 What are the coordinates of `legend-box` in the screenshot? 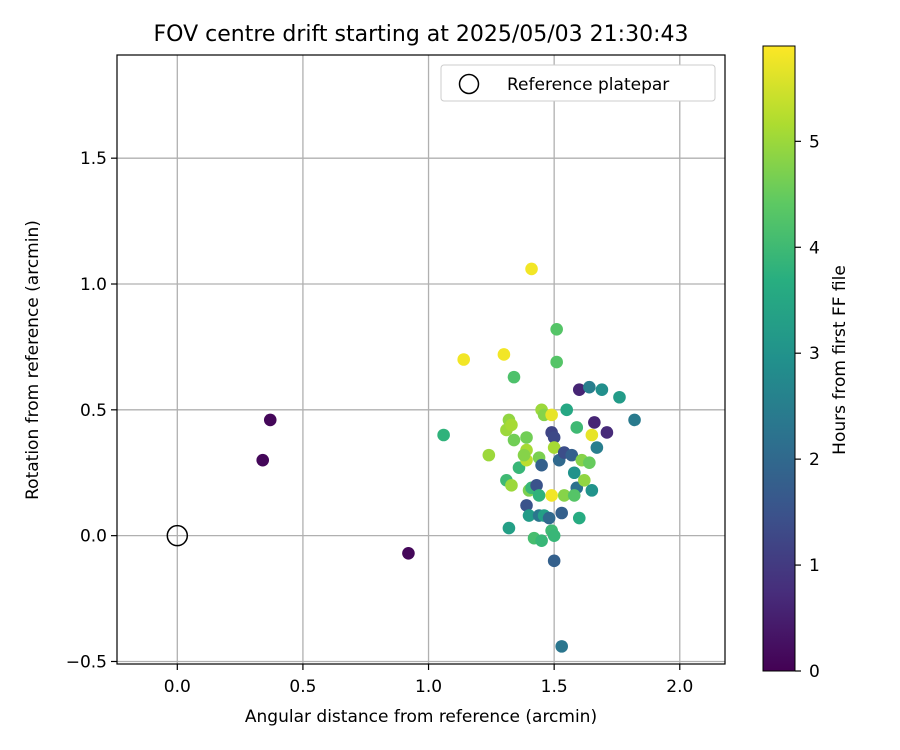 It's located at (578, 83).